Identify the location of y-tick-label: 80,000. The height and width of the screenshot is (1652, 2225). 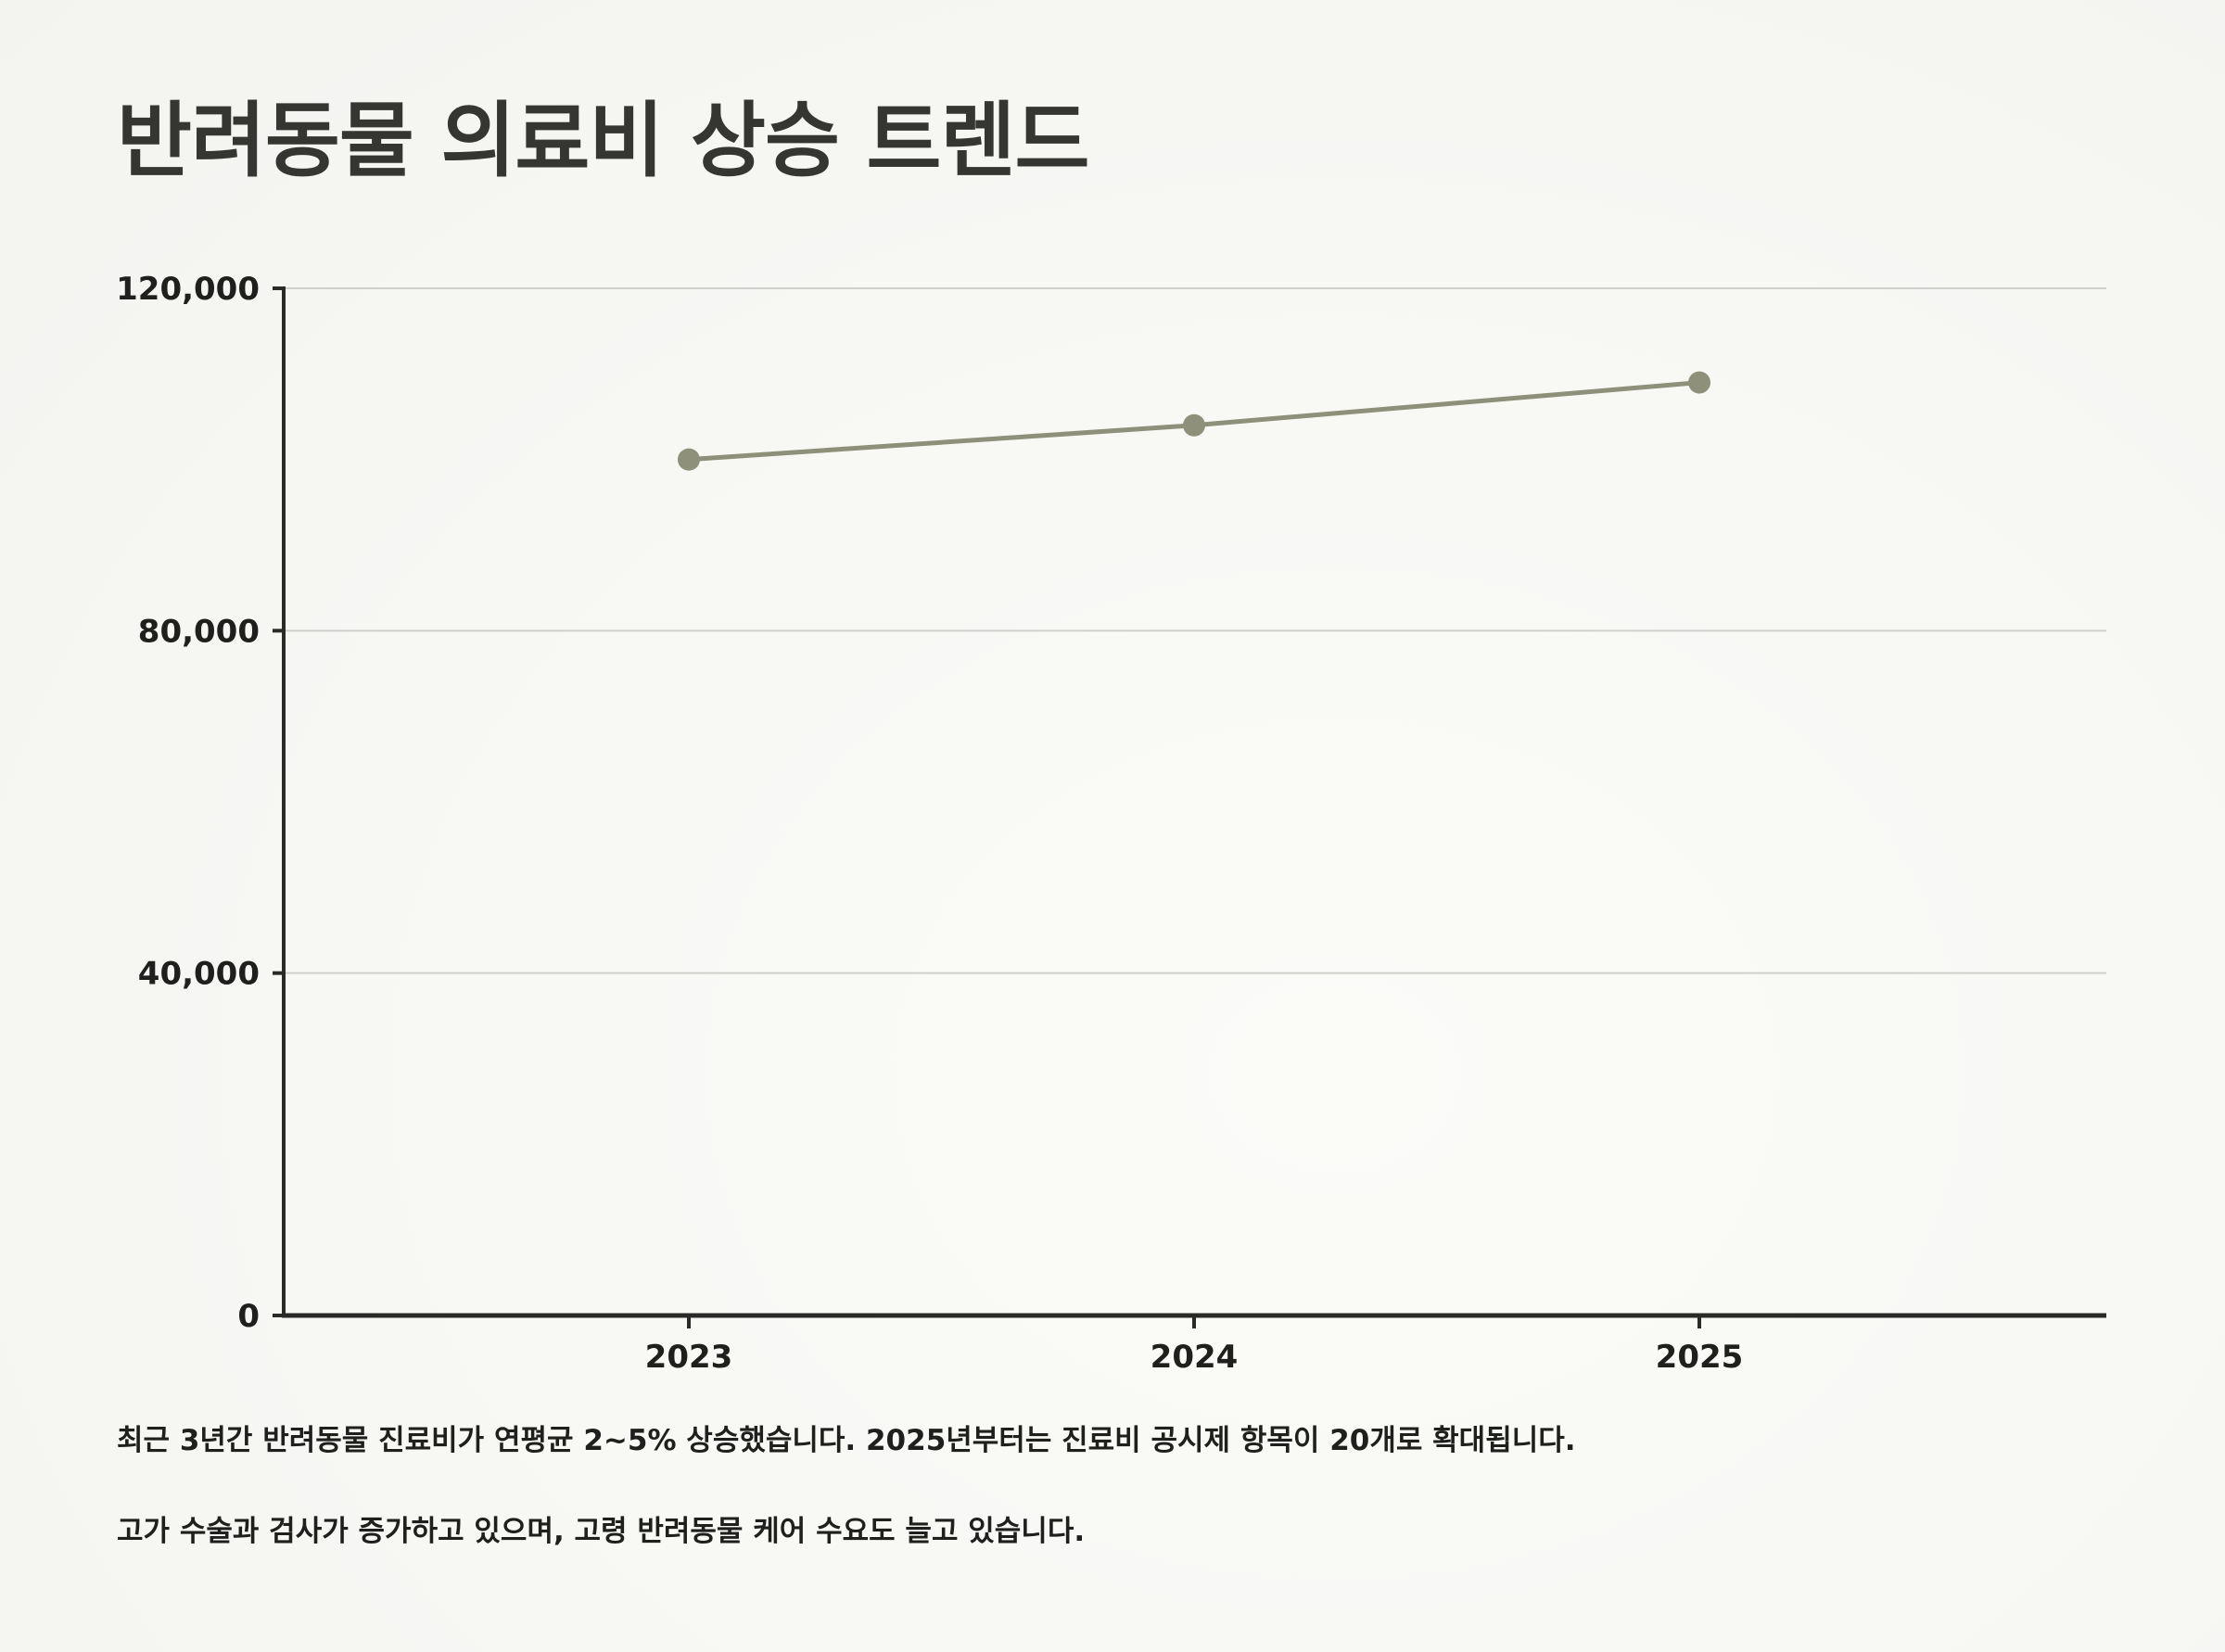
(199, 631).